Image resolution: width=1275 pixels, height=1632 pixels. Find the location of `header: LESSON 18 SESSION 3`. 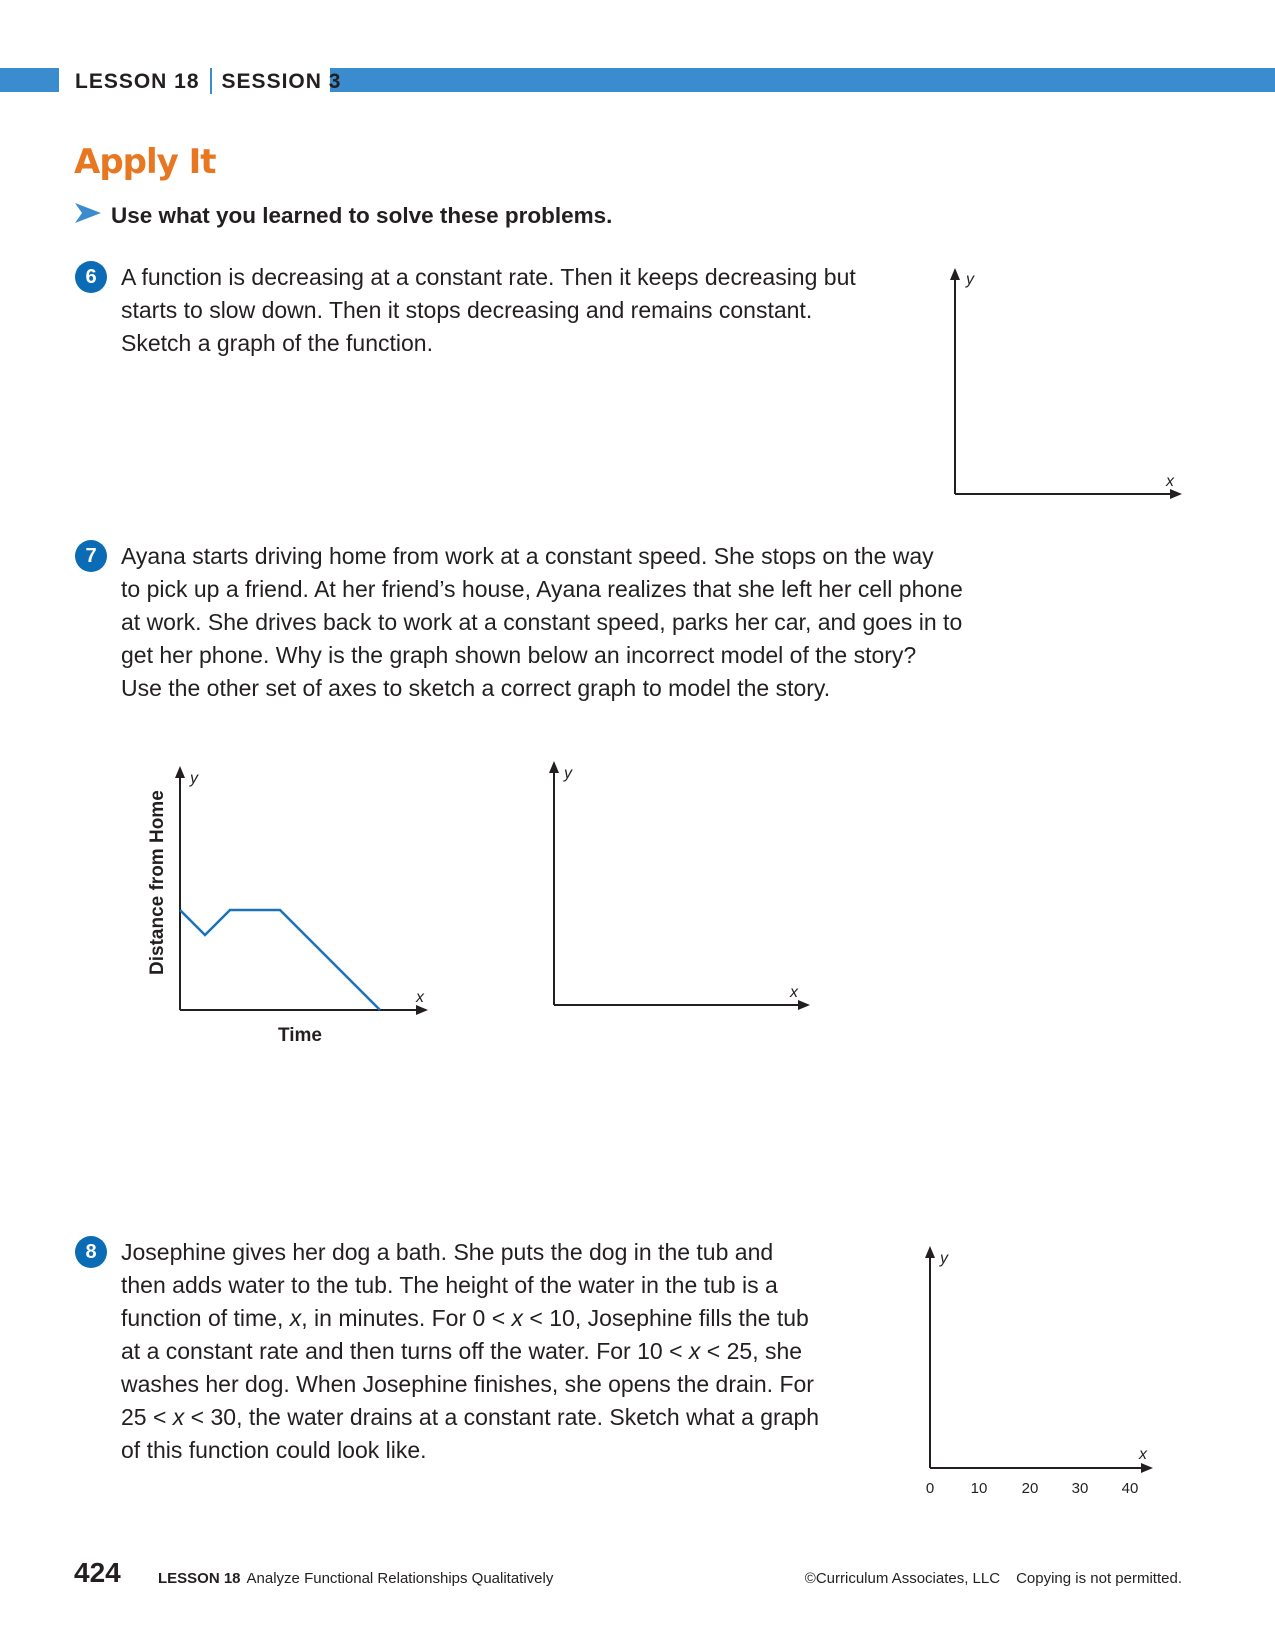

header: LESSON 18 SESSION 3 is located at coordinates (208, 82).